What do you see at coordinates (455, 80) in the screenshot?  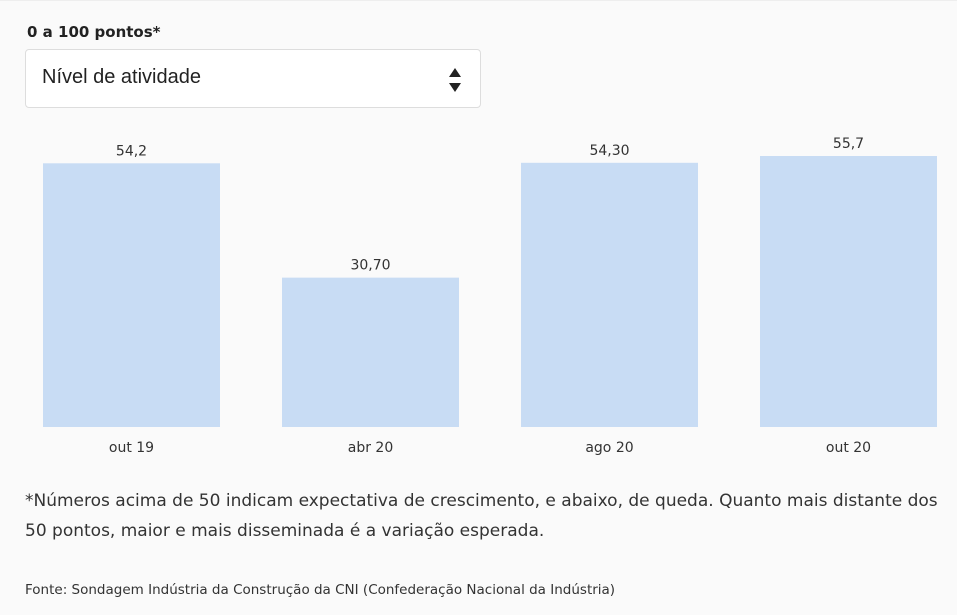 I see `select-arrows` at bounding box center [455, 80].